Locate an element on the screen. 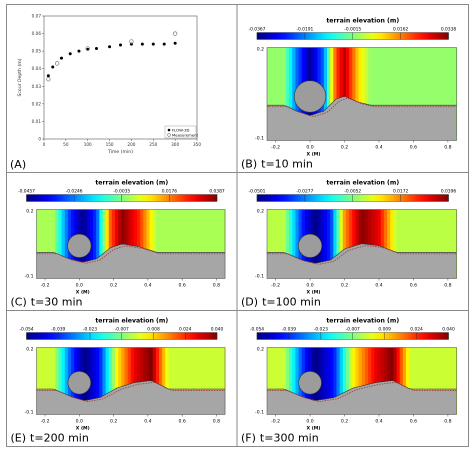 The image size is (474, 451). x-tick-label: 0.8 is located at coordinates (447, 286).